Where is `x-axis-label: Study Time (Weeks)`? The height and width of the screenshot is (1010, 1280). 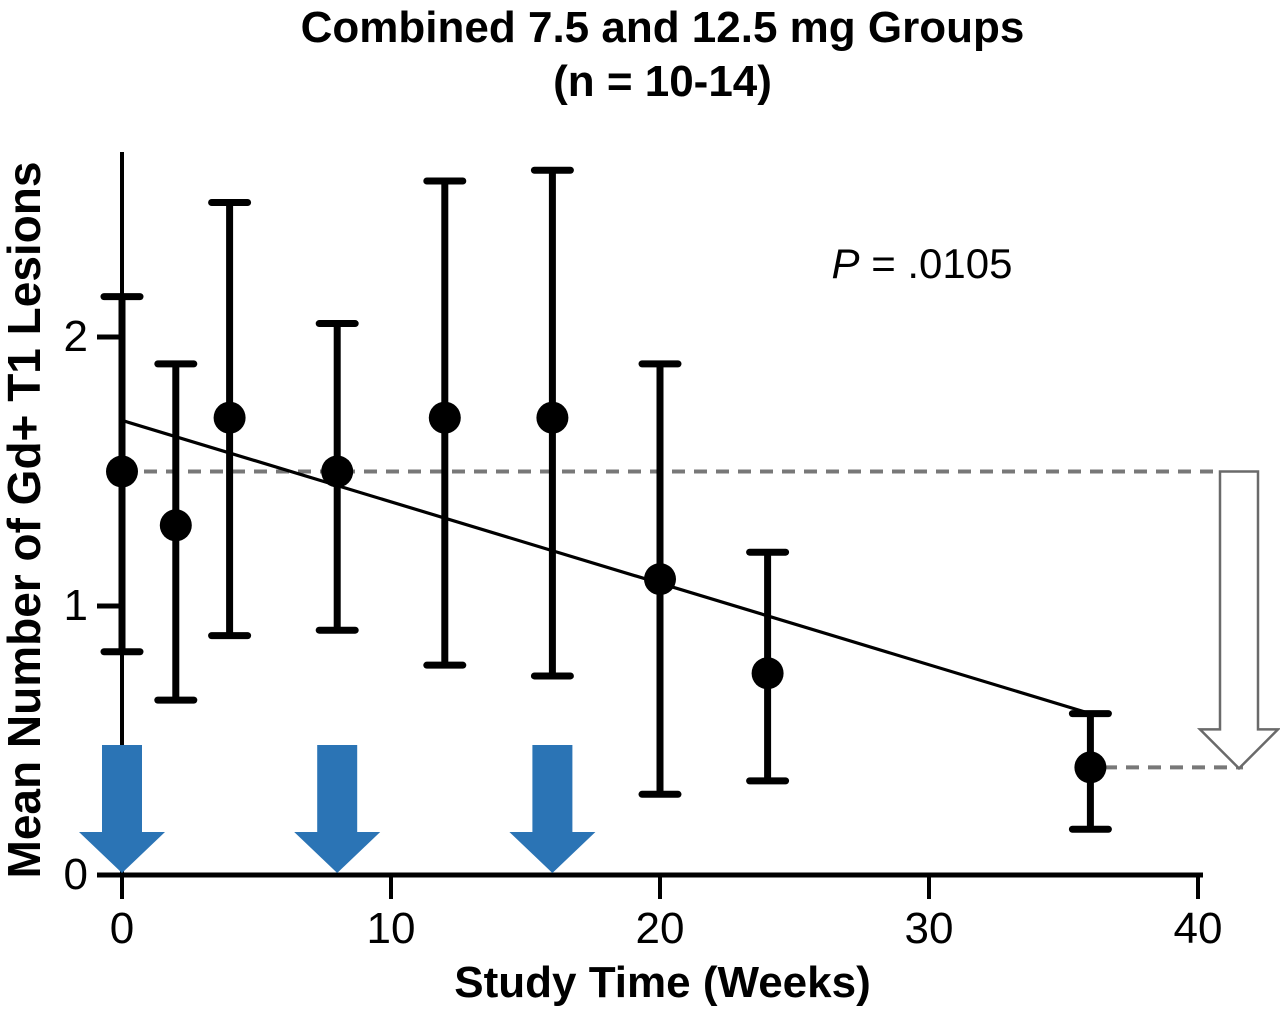 x-axis-label: Study Time (Weeks) is located at coordinates (662, 982).